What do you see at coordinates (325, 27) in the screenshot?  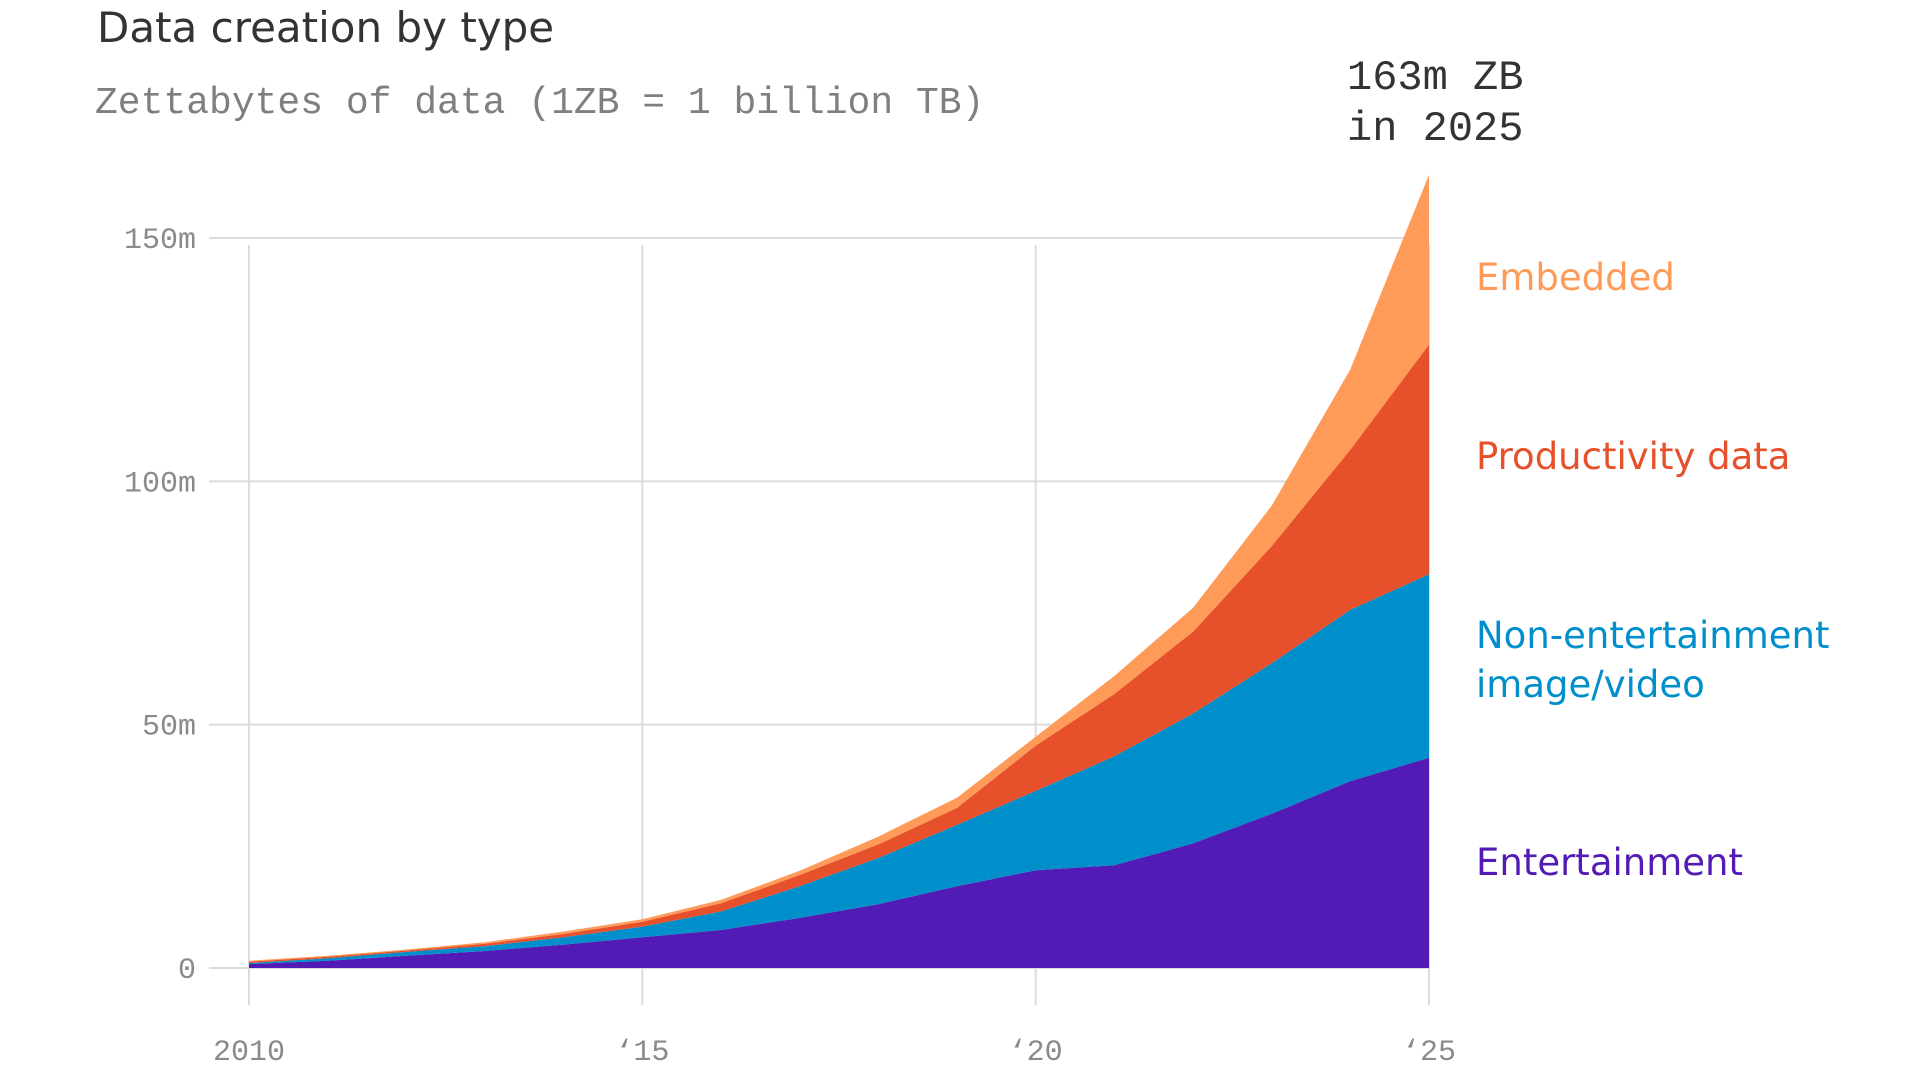 I see `chart-title: Data creation by type` at bounding box center [325, 27].